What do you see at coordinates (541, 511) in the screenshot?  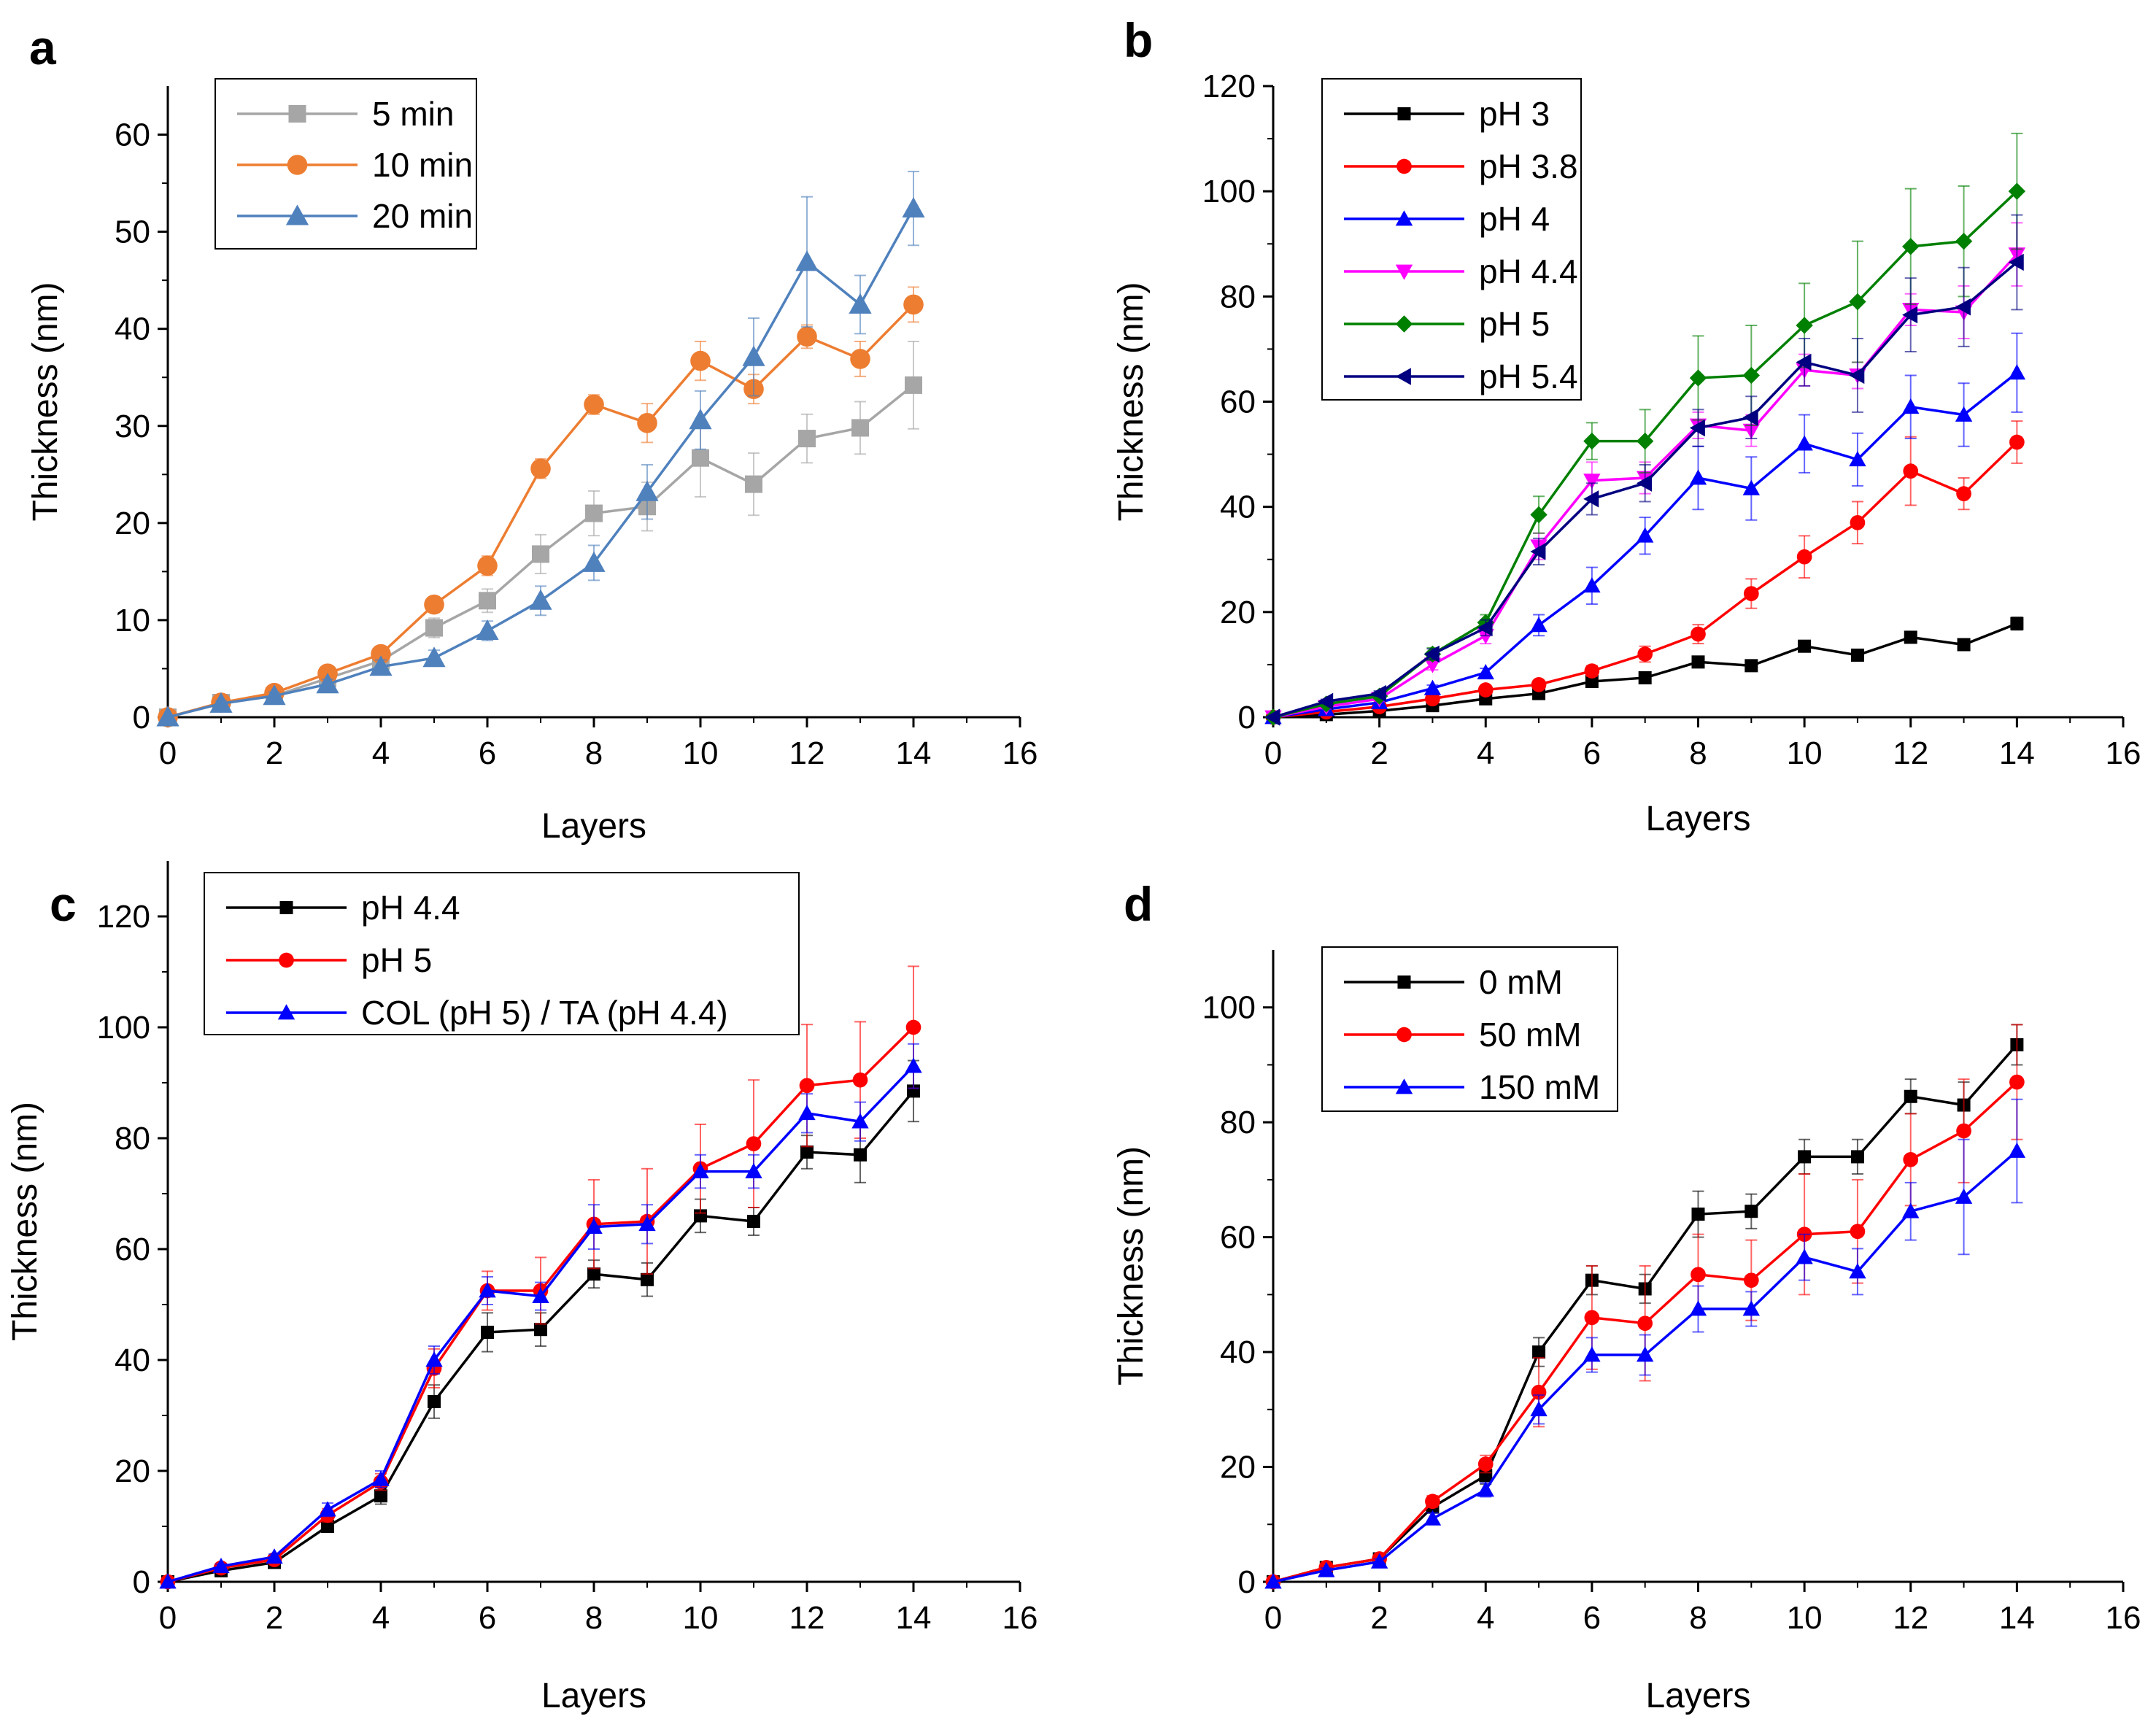 I see `series-line` at bounding box center [541, 511].